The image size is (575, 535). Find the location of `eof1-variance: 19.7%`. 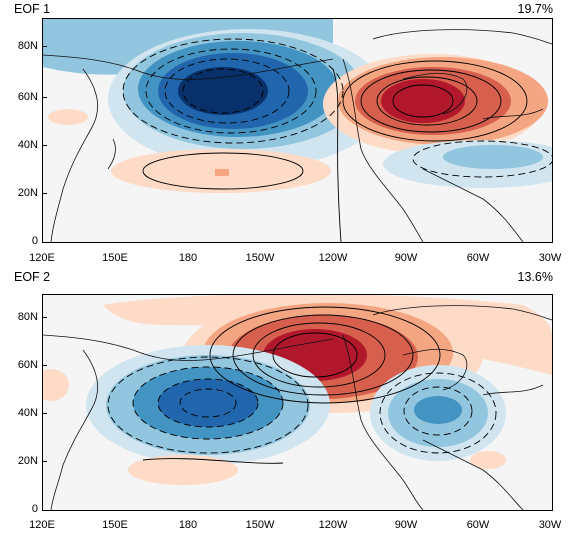

eof1-variance: 19.7% is located at coordinates (535, 9).